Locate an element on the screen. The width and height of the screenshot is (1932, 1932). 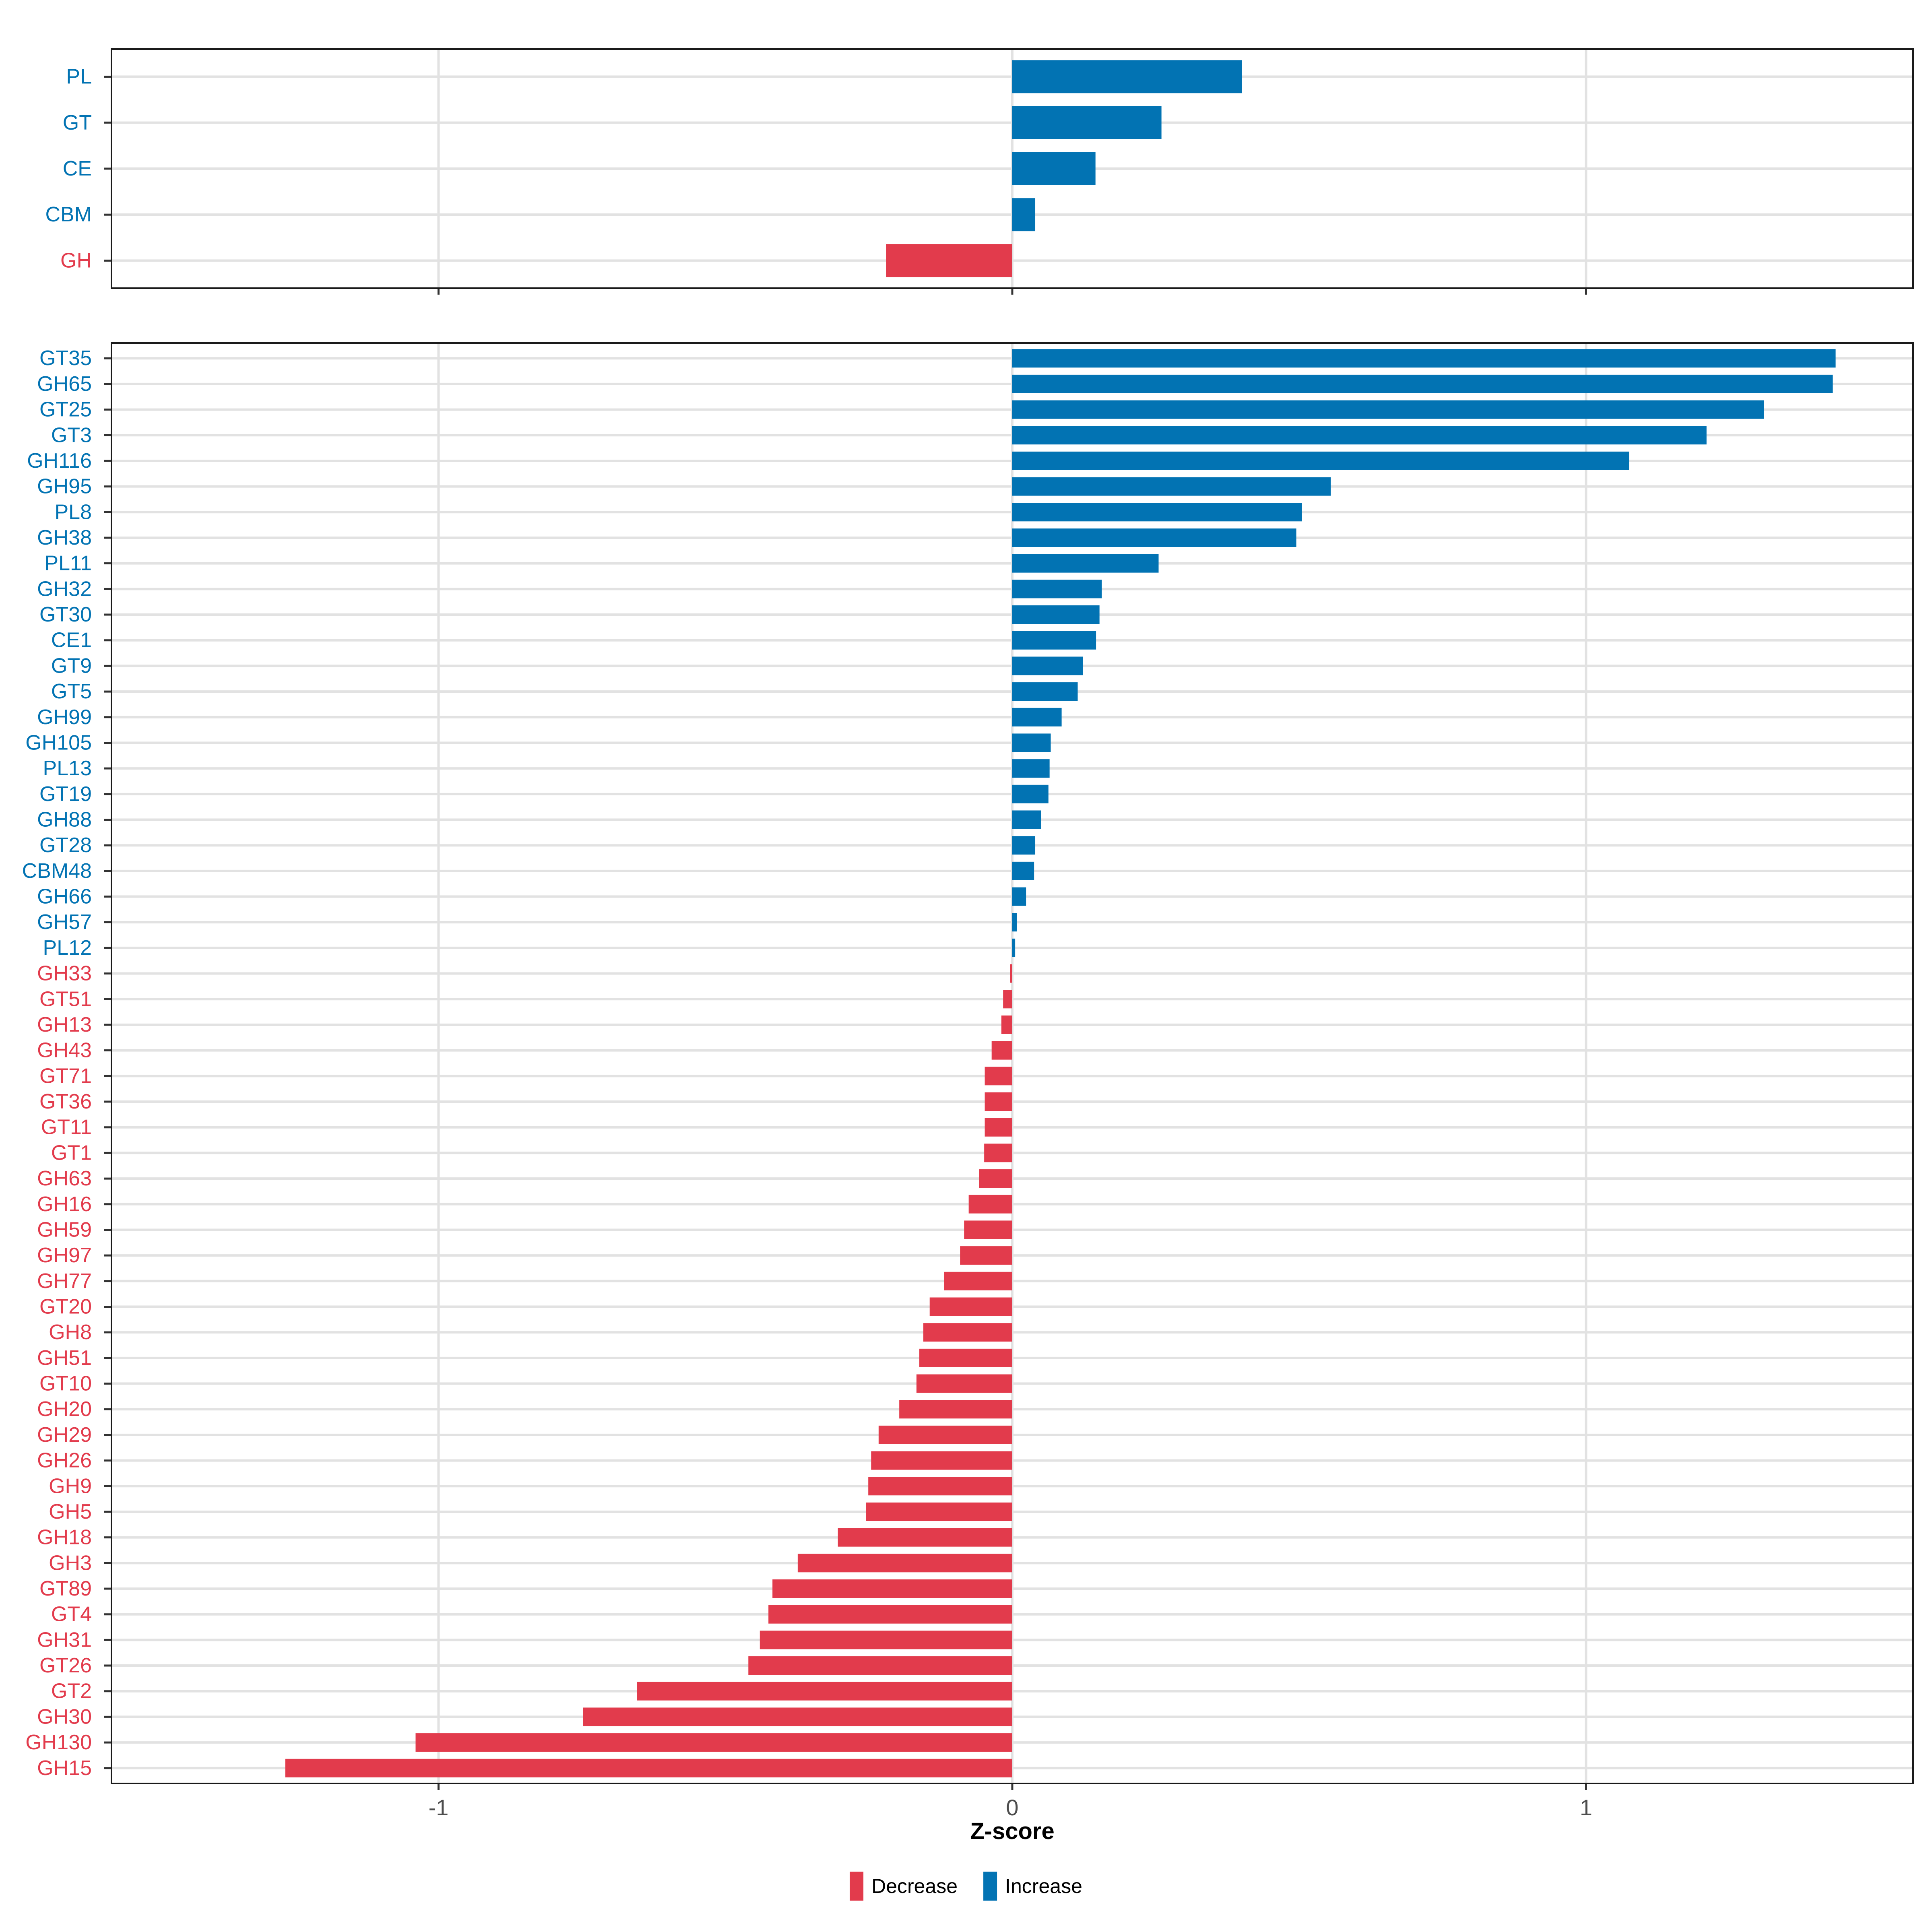
bar-GH3 is located at coordinates (904, 1563).